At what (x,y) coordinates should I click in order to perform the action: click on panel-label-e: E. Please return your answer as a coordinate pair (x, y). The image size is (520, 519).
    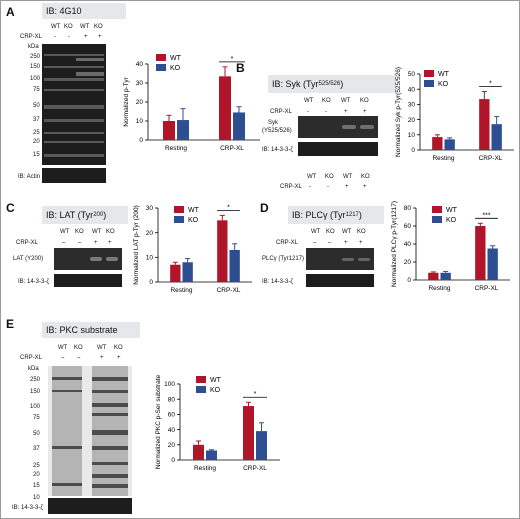
    Looking at the image, I should click on (10, 324).